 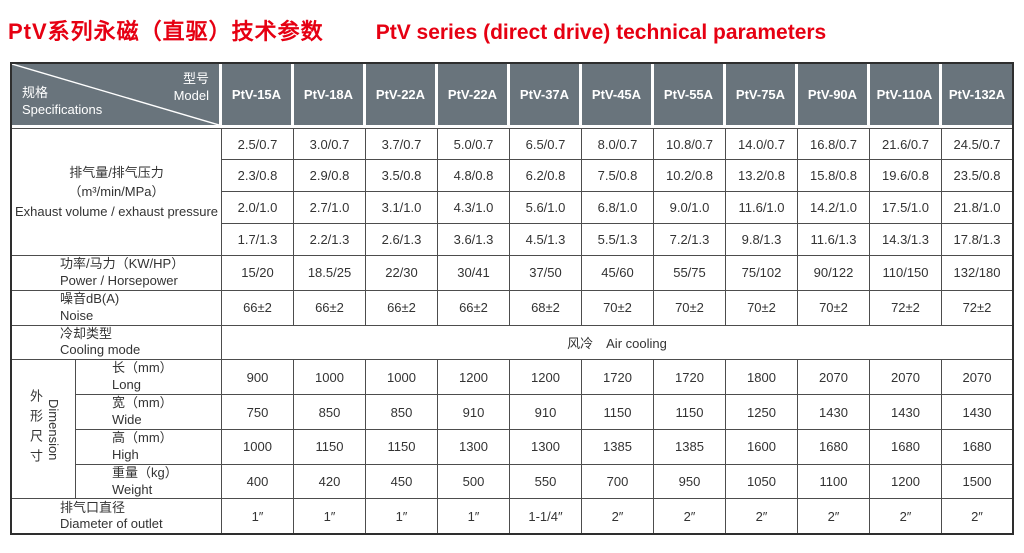 I want to click on exhaust-r1-cell-0: 2.5/0.7, so click(x=258, y=144).